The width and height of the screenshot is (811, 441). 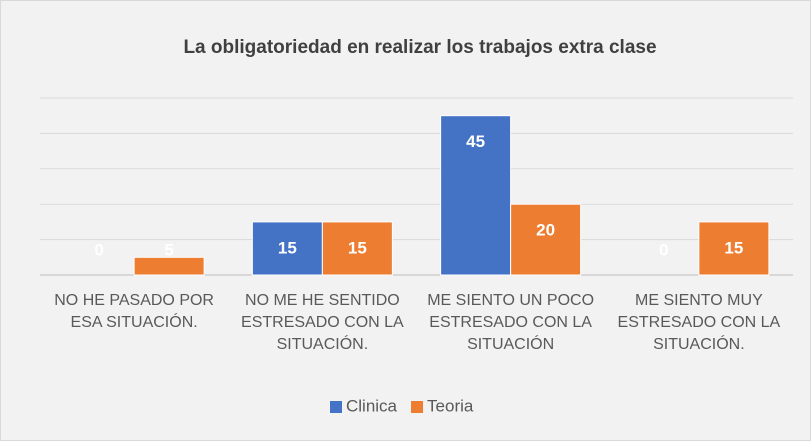 What do you see at coordinates (372, 405) in the screenshot?
I see `legend-label: Clinica` at bounding box center [372, 405].